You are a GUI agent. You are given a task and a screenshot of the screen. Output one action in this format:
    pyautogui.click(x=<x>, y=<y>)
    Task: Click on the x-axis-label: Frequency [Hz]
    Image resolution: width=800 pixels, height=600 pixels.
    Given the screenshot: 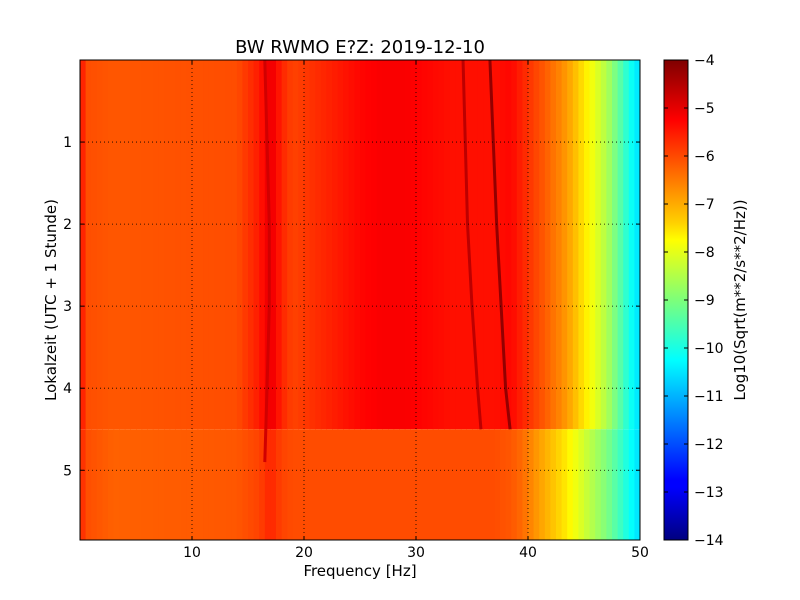 What is the action you would take?
    pyautogui.click(x=359, y=571)
    